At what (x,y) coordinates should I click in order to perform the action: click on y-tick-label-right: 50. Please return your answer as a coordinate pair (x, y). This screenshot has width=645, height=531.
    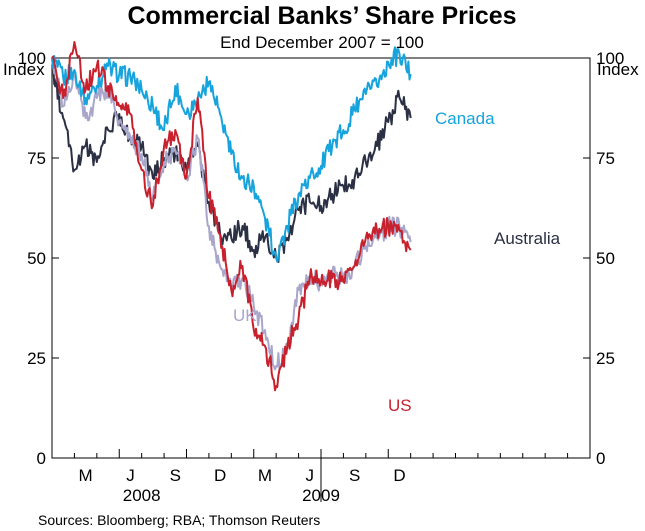
    Looking at the image, I should click on (605, 258).